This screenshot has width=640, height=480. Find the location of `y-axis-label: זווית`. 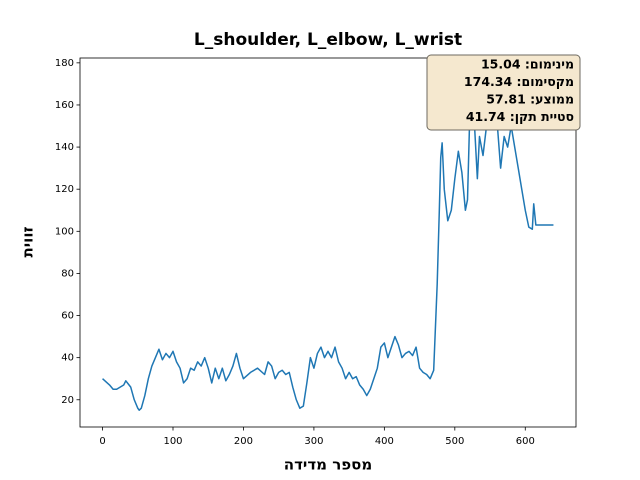

y-axis-label: זווית is located at coordinates (28, 242).